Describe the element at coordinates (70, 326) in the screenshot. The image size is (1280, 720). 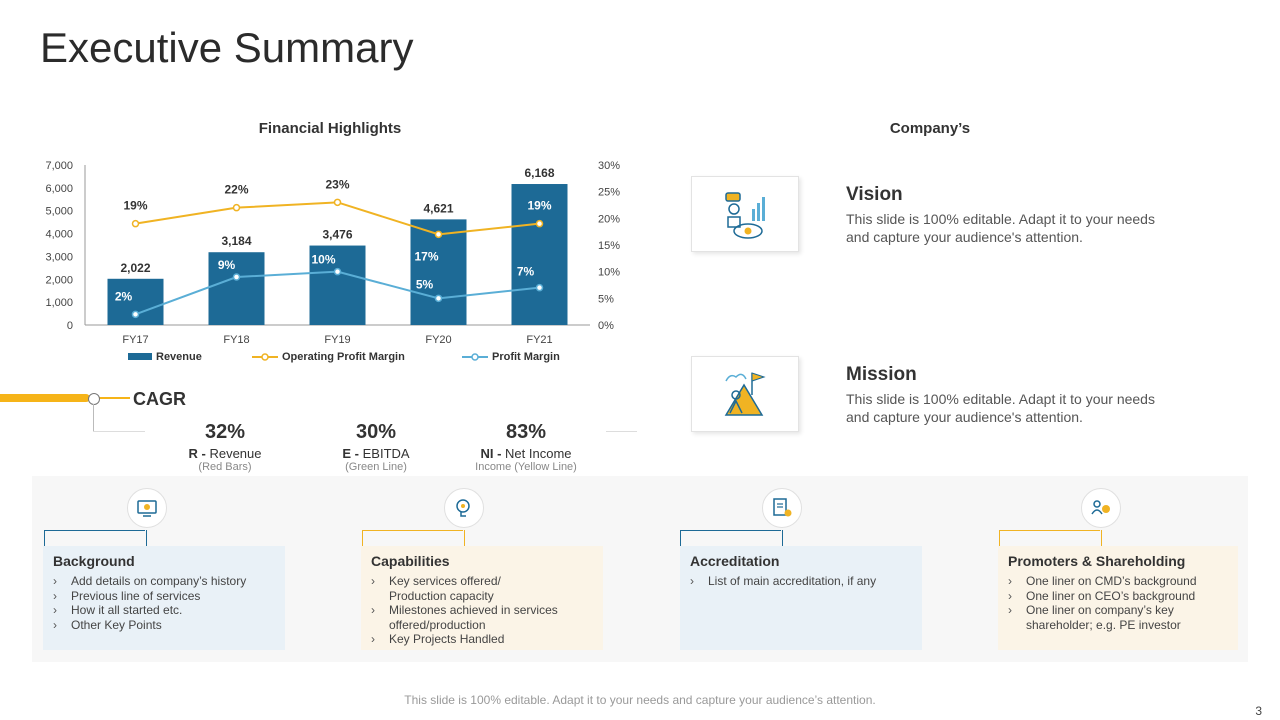
I see `y-left-tick-label: 0` at that location.